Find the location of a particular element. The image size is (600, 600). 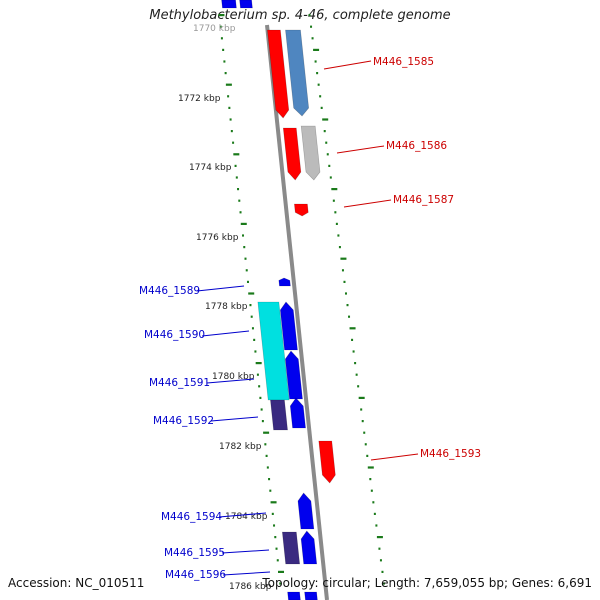

feature-m446-1590-rna is located at coordinates (273, 351).